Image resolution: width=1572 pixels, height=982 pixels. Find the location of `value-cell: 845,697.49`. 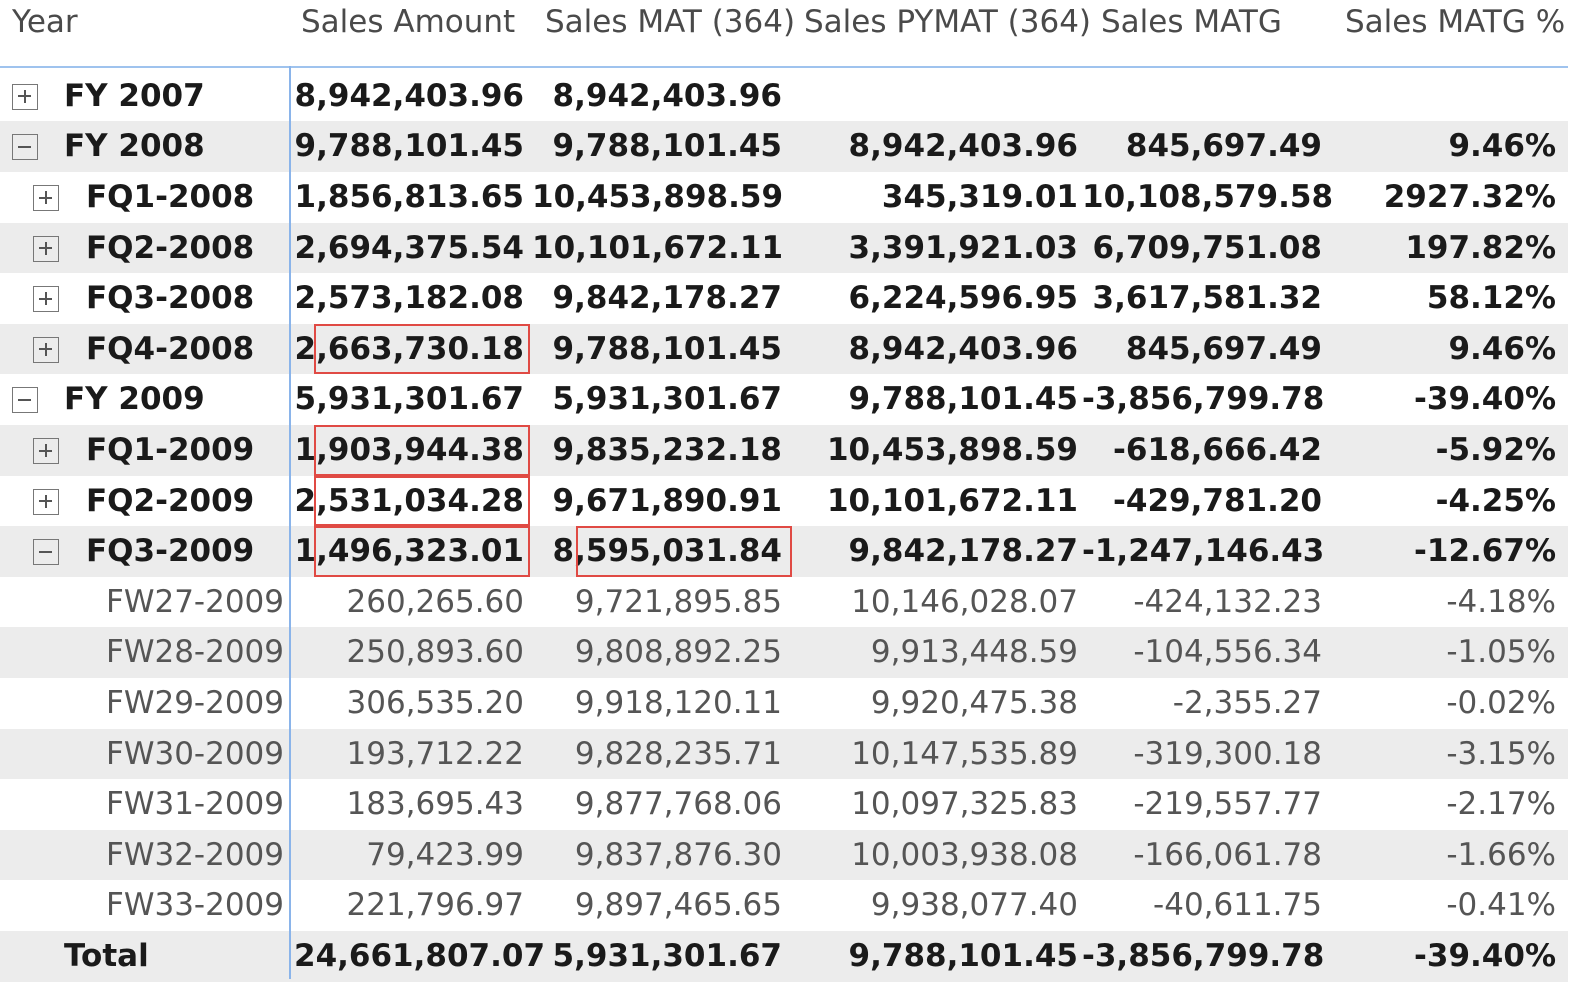

value-cell: 845,697.49 is located at coordinates (1223, 146).